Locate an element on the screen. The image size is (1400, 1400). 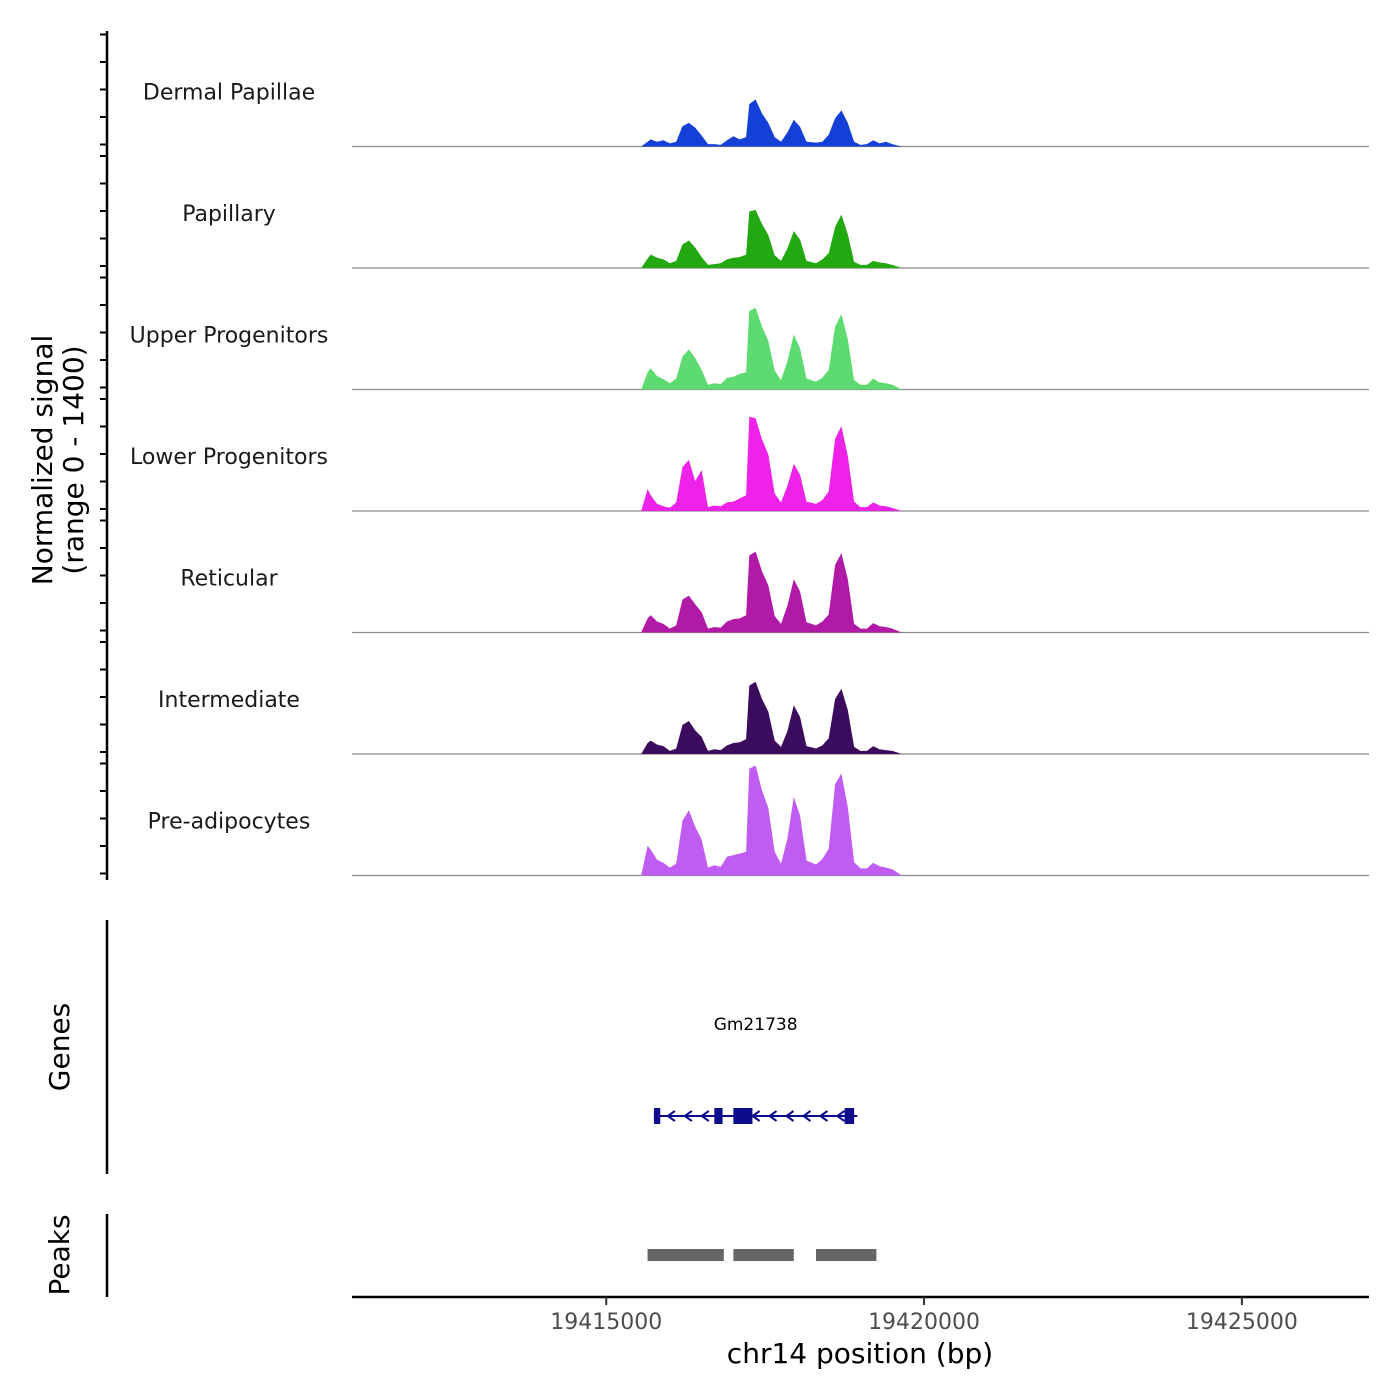
coverage-y-axis is located at coordinates (104, 455).